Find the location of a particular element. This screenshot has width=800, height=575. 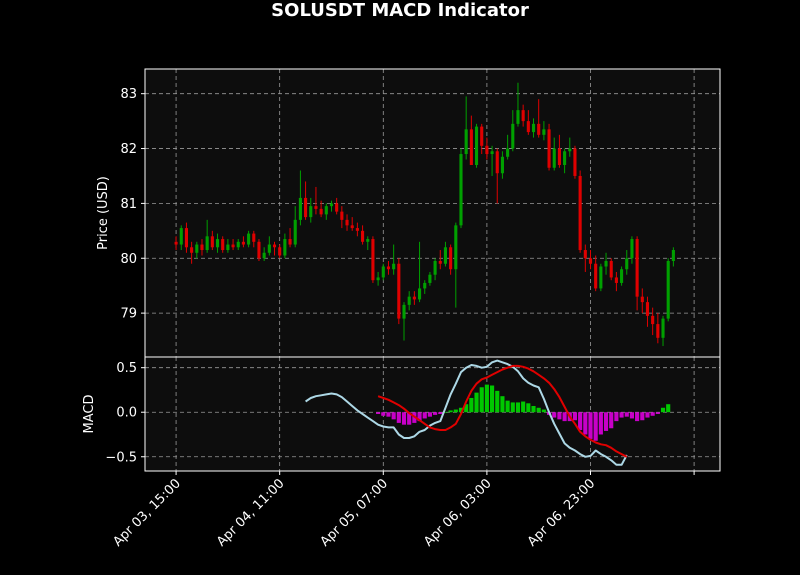

macd-frame is located at coordinates (432, 414).